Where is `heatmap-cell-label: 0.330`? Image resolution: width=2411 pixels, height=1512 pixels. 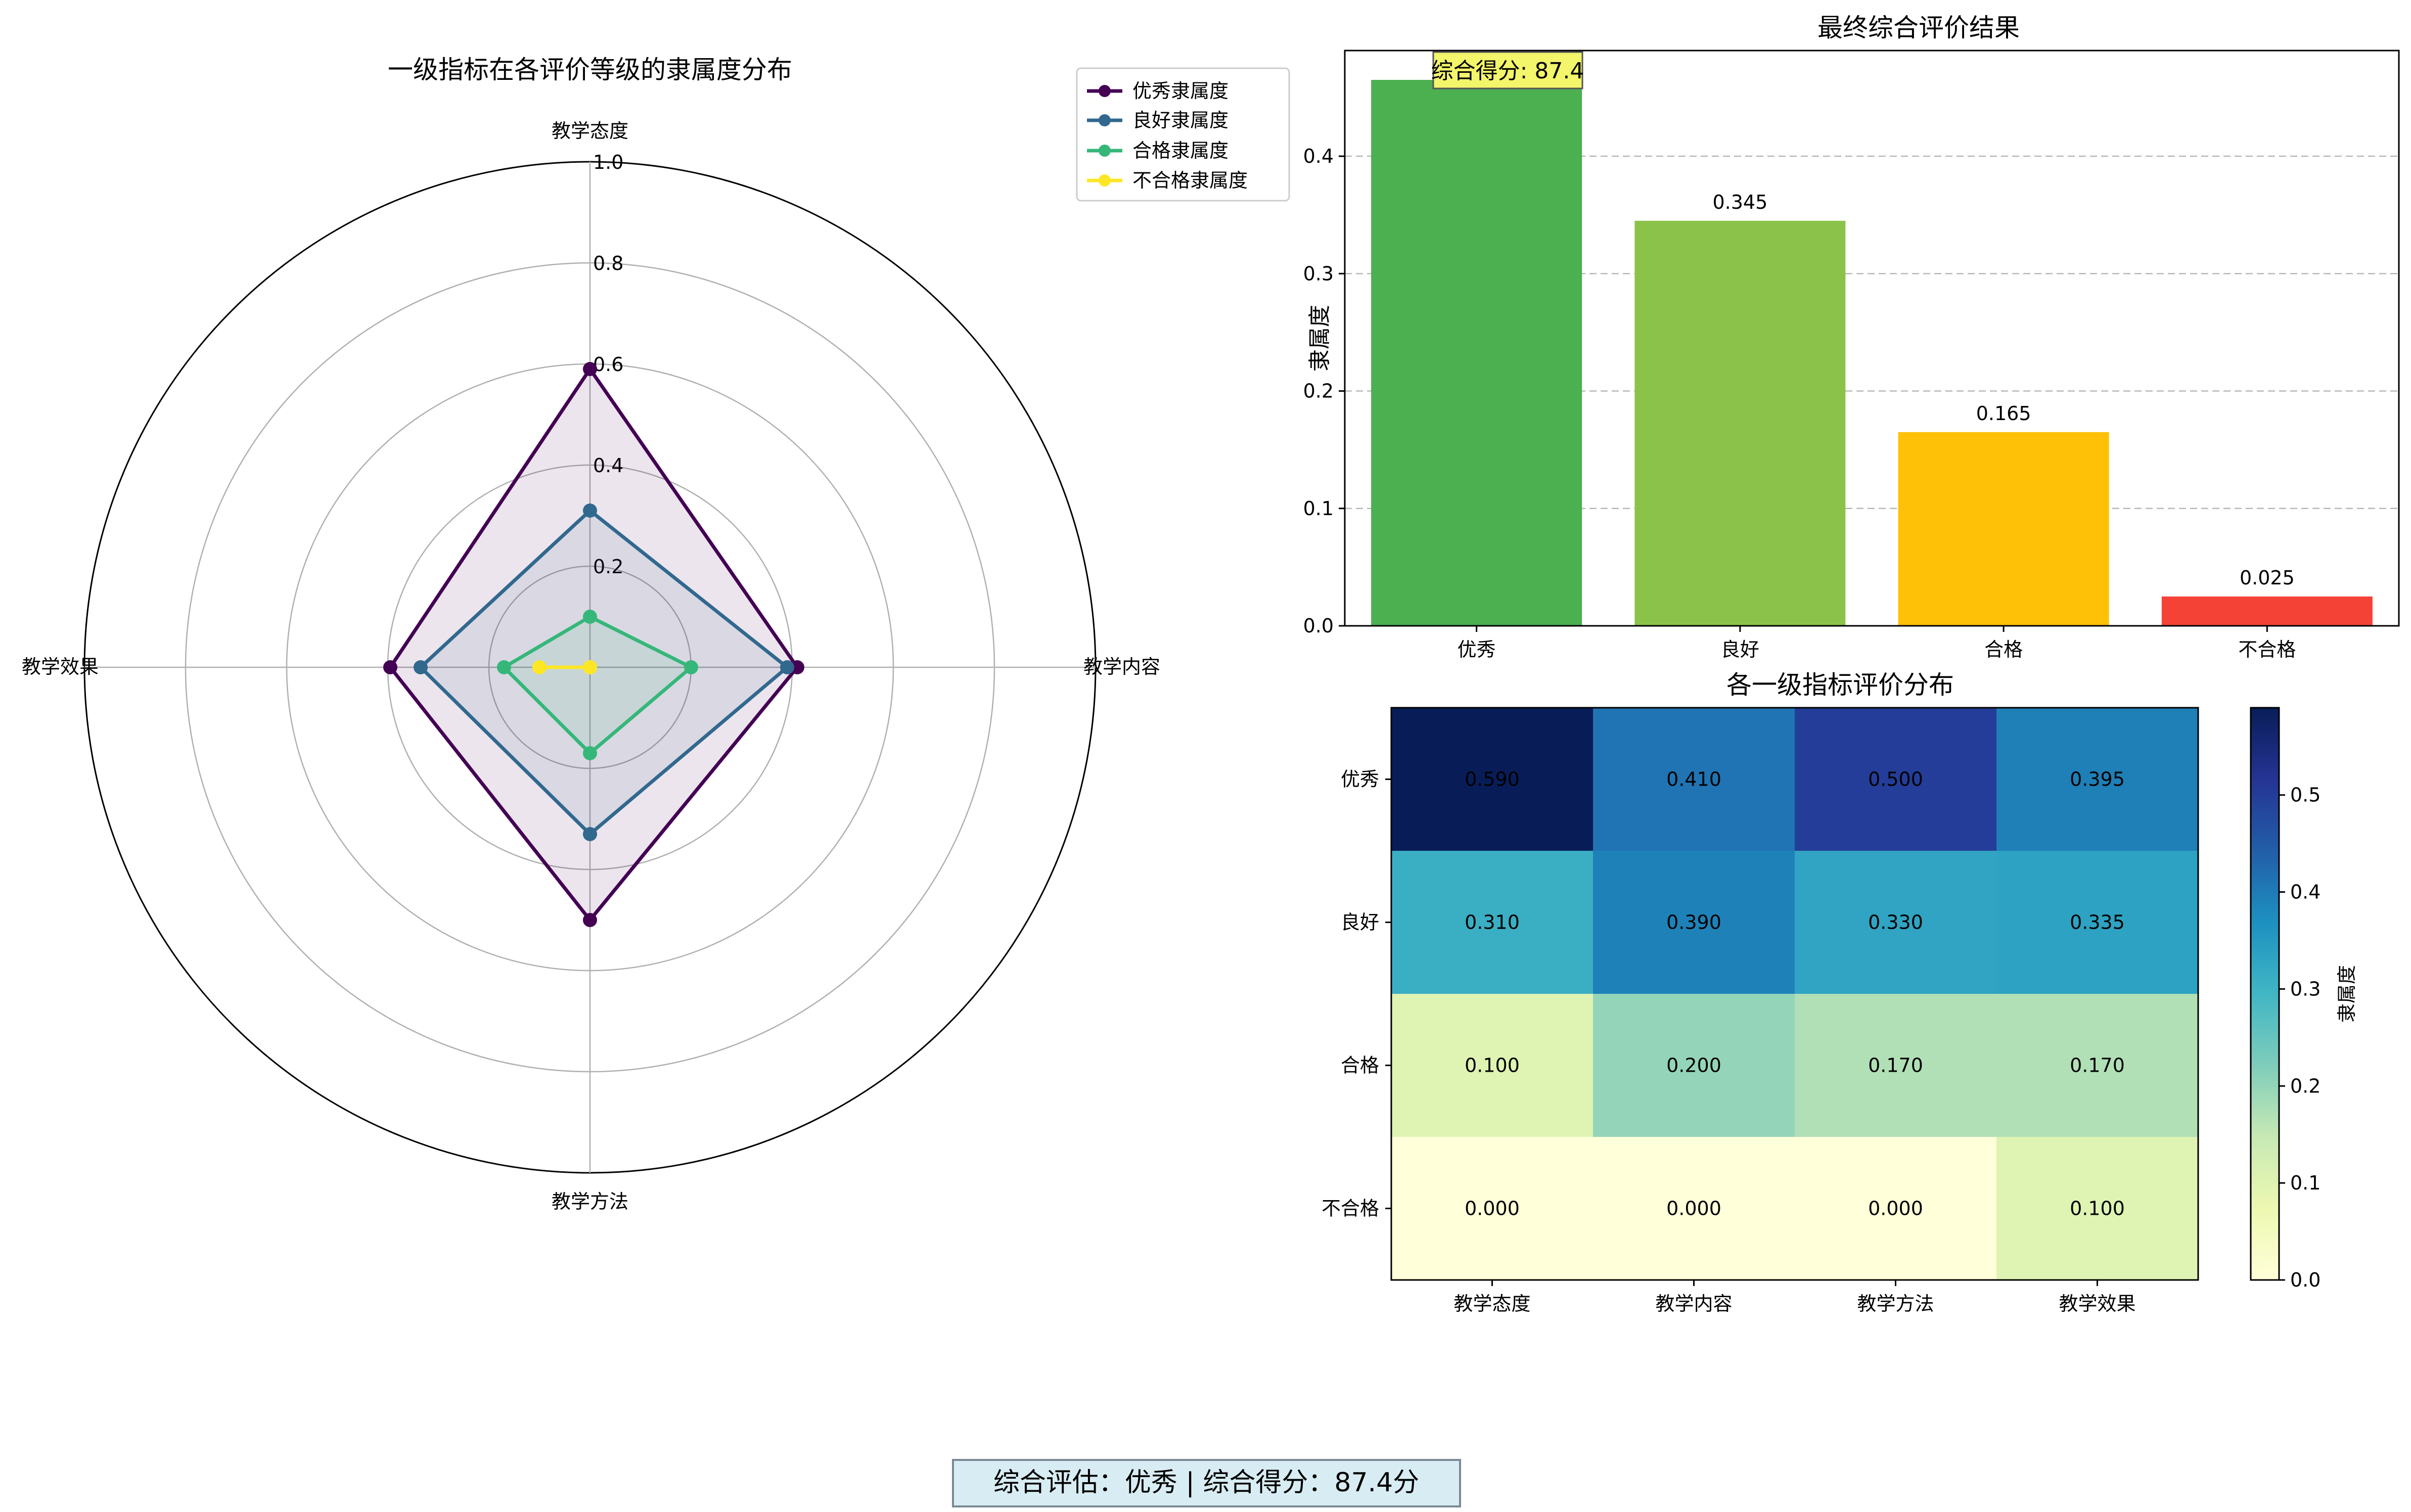 heatmap-cell-label: 0.330 is located at coordinates (1895, 923).